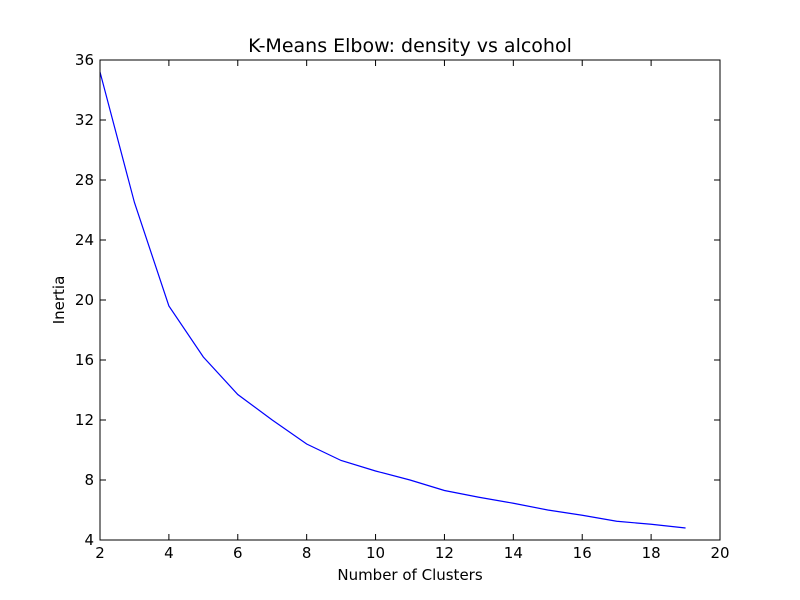  I want to click on y-tick-label: 24, so click(84, 240).